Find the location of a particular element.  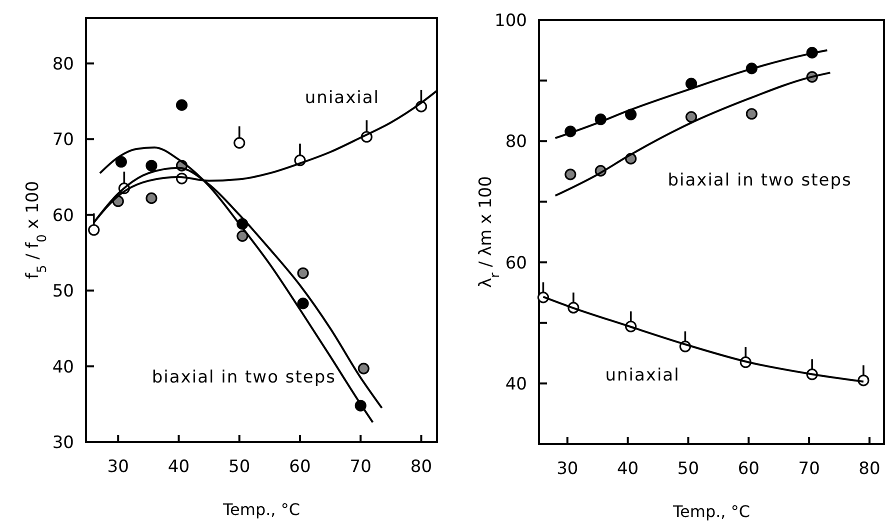

y-tick-label: 50 is located at coordinates (63, 292).